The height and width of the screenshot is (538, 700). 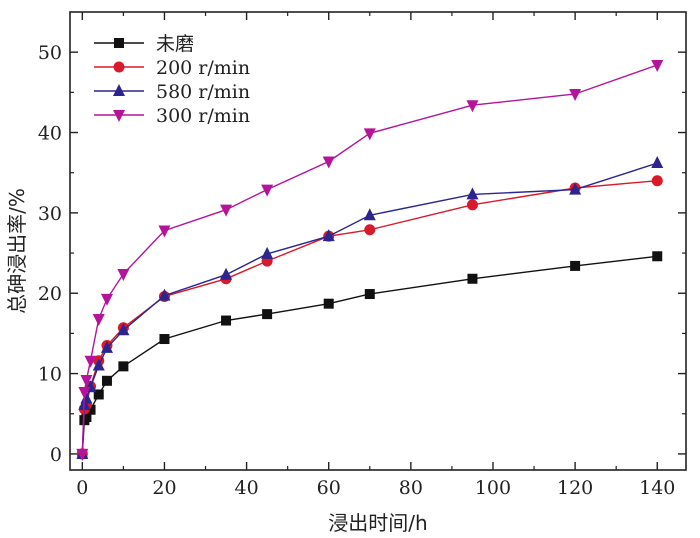 I want to click on x-tick-label: 100, so click(x=493, y=488).